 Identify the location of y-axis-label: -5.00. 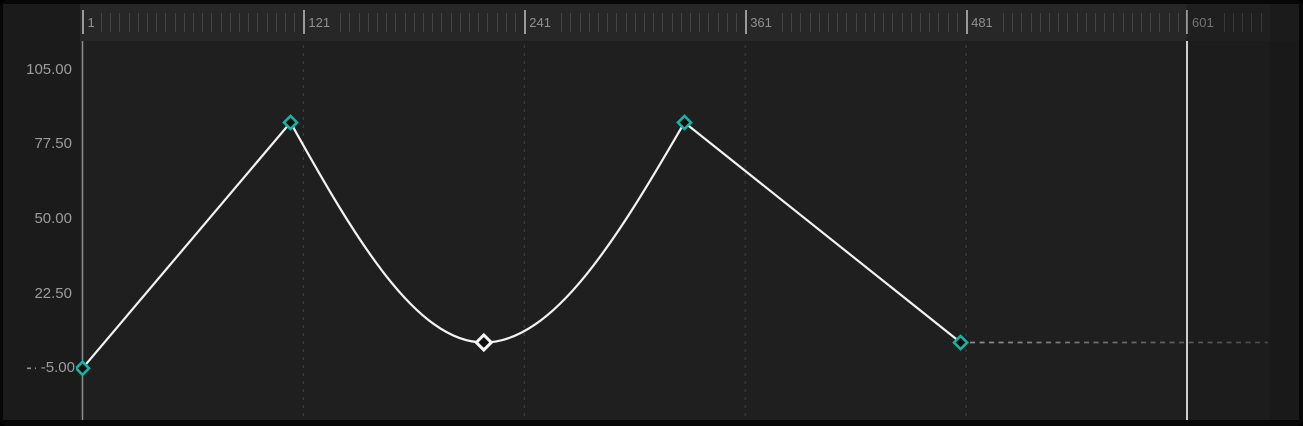
(56, 368).